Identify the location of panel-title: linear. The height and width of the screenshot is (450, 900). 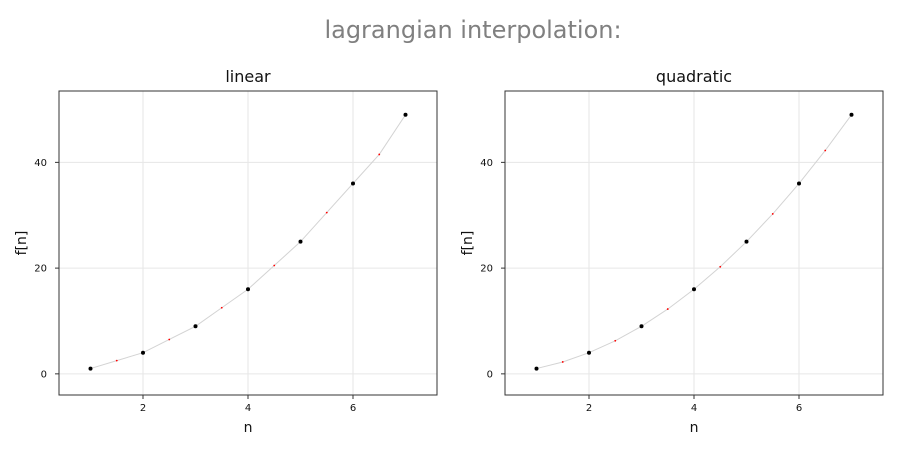
(248, 76).